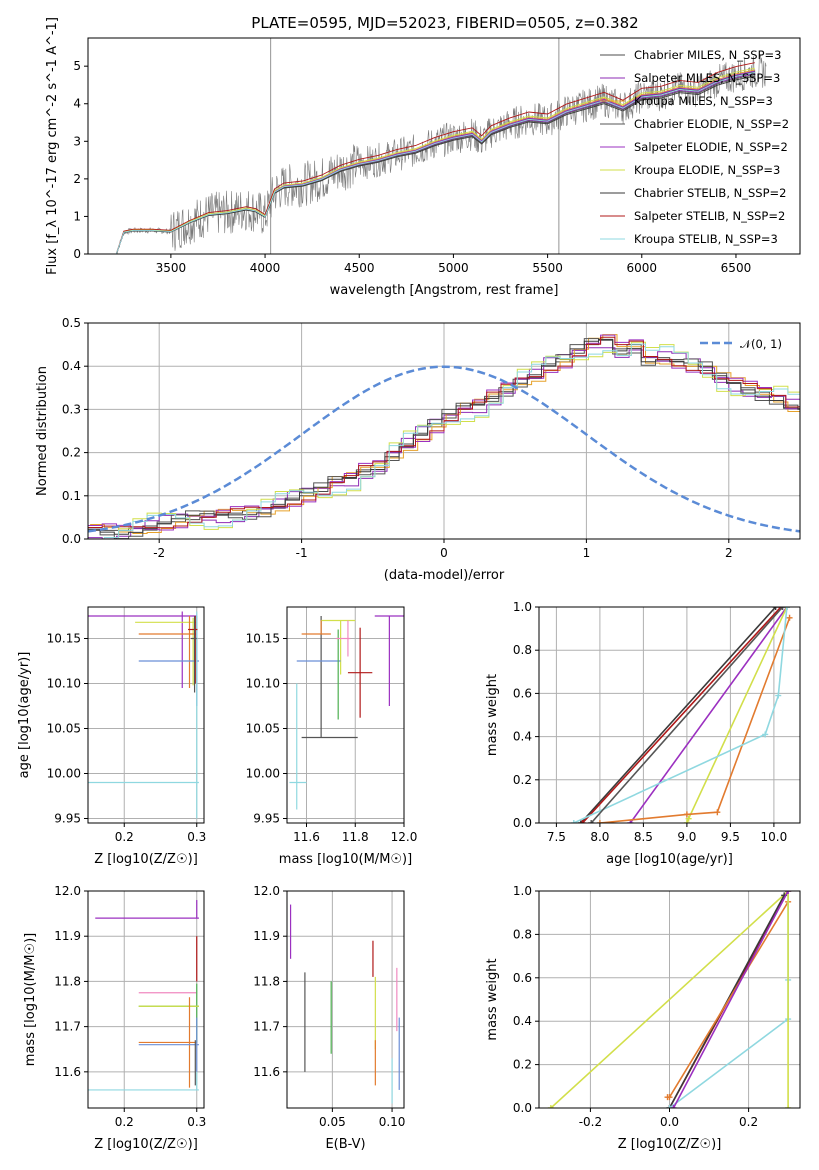  Describe the element at coordinates (492, 999) in the screenshot. I see `y-axis-label: mass weight` at that location.